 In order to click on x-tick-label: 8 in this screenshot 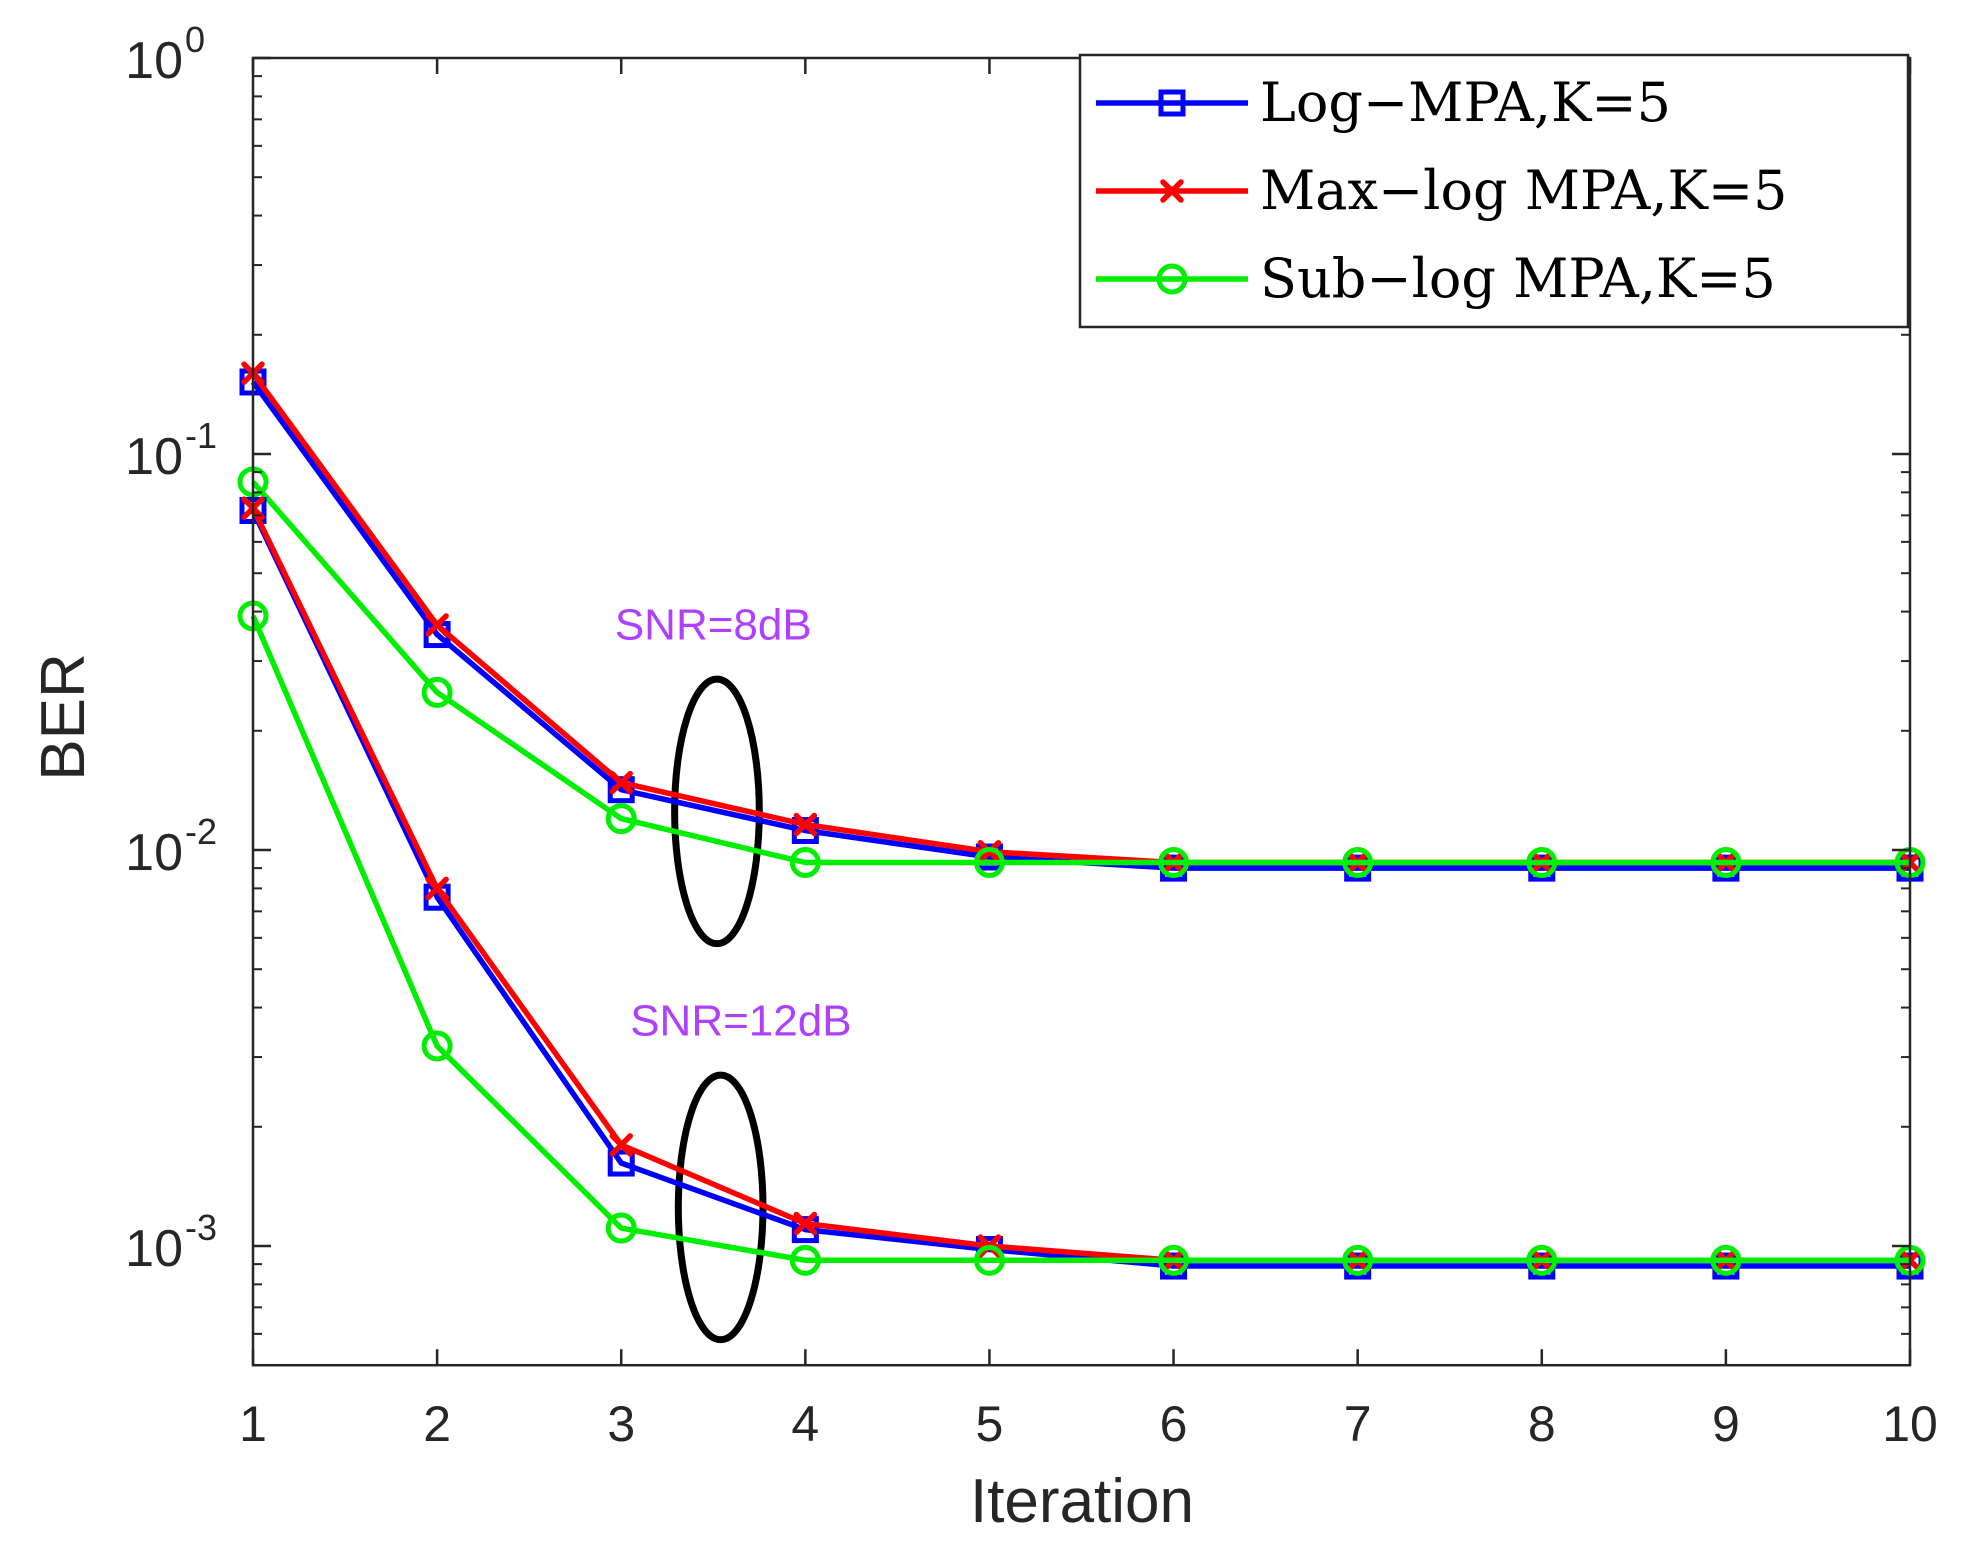, I will do `click(1542, 1424)`.